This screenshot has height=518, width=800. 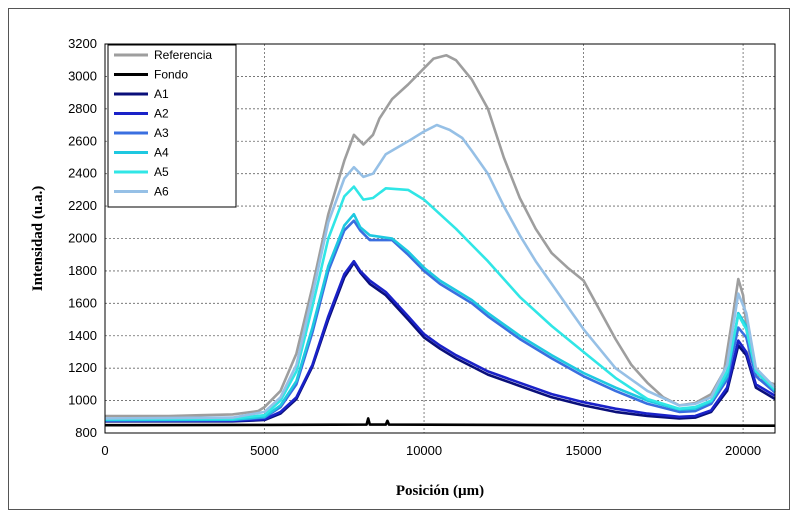 I want to click on y-tick-label: 1000, so click(x=82, y=400).